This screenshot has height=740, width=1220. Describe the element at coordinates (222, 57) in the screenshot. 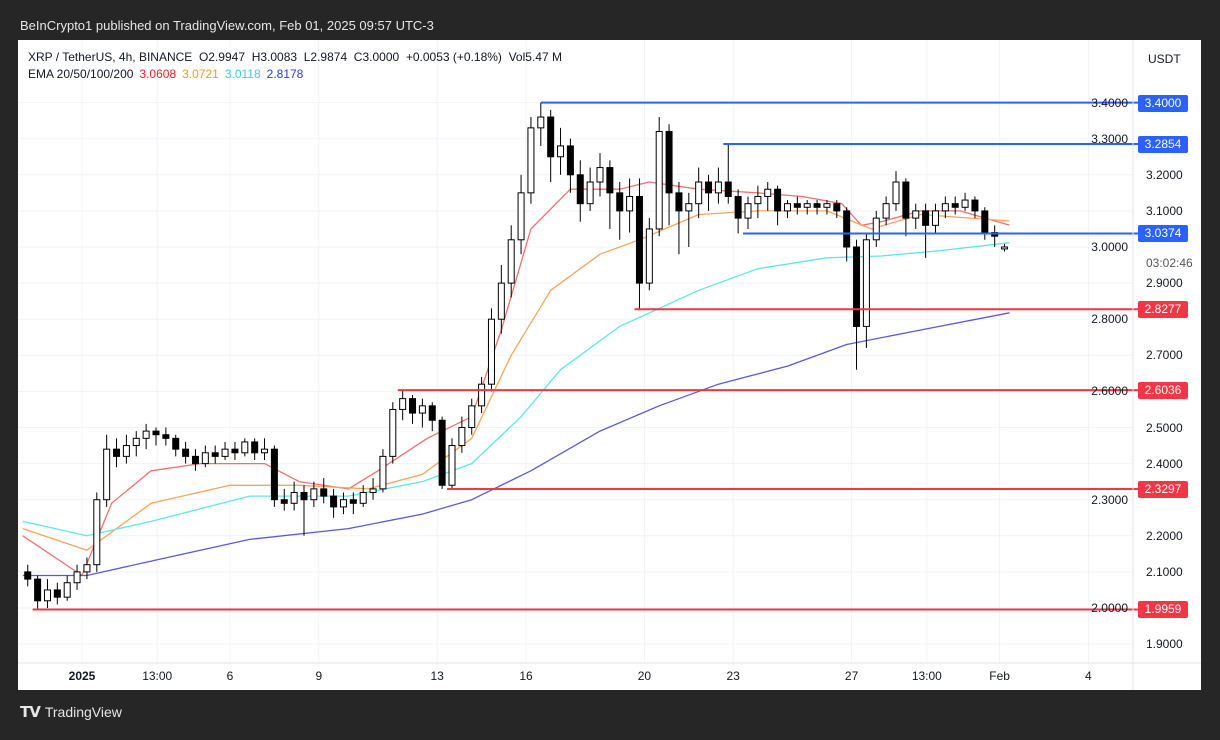

I see `ohlc-open: O2.9947` at that location.